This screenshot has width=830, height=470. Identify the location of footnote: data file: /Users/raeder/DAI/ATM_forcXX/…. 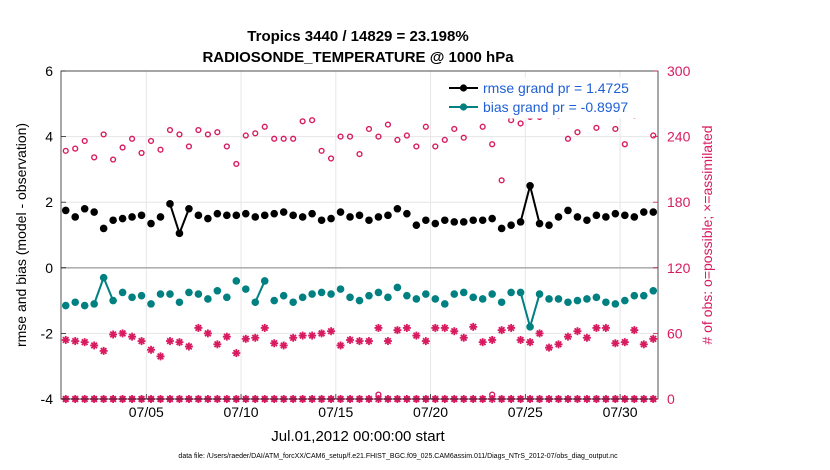
(398, 456).